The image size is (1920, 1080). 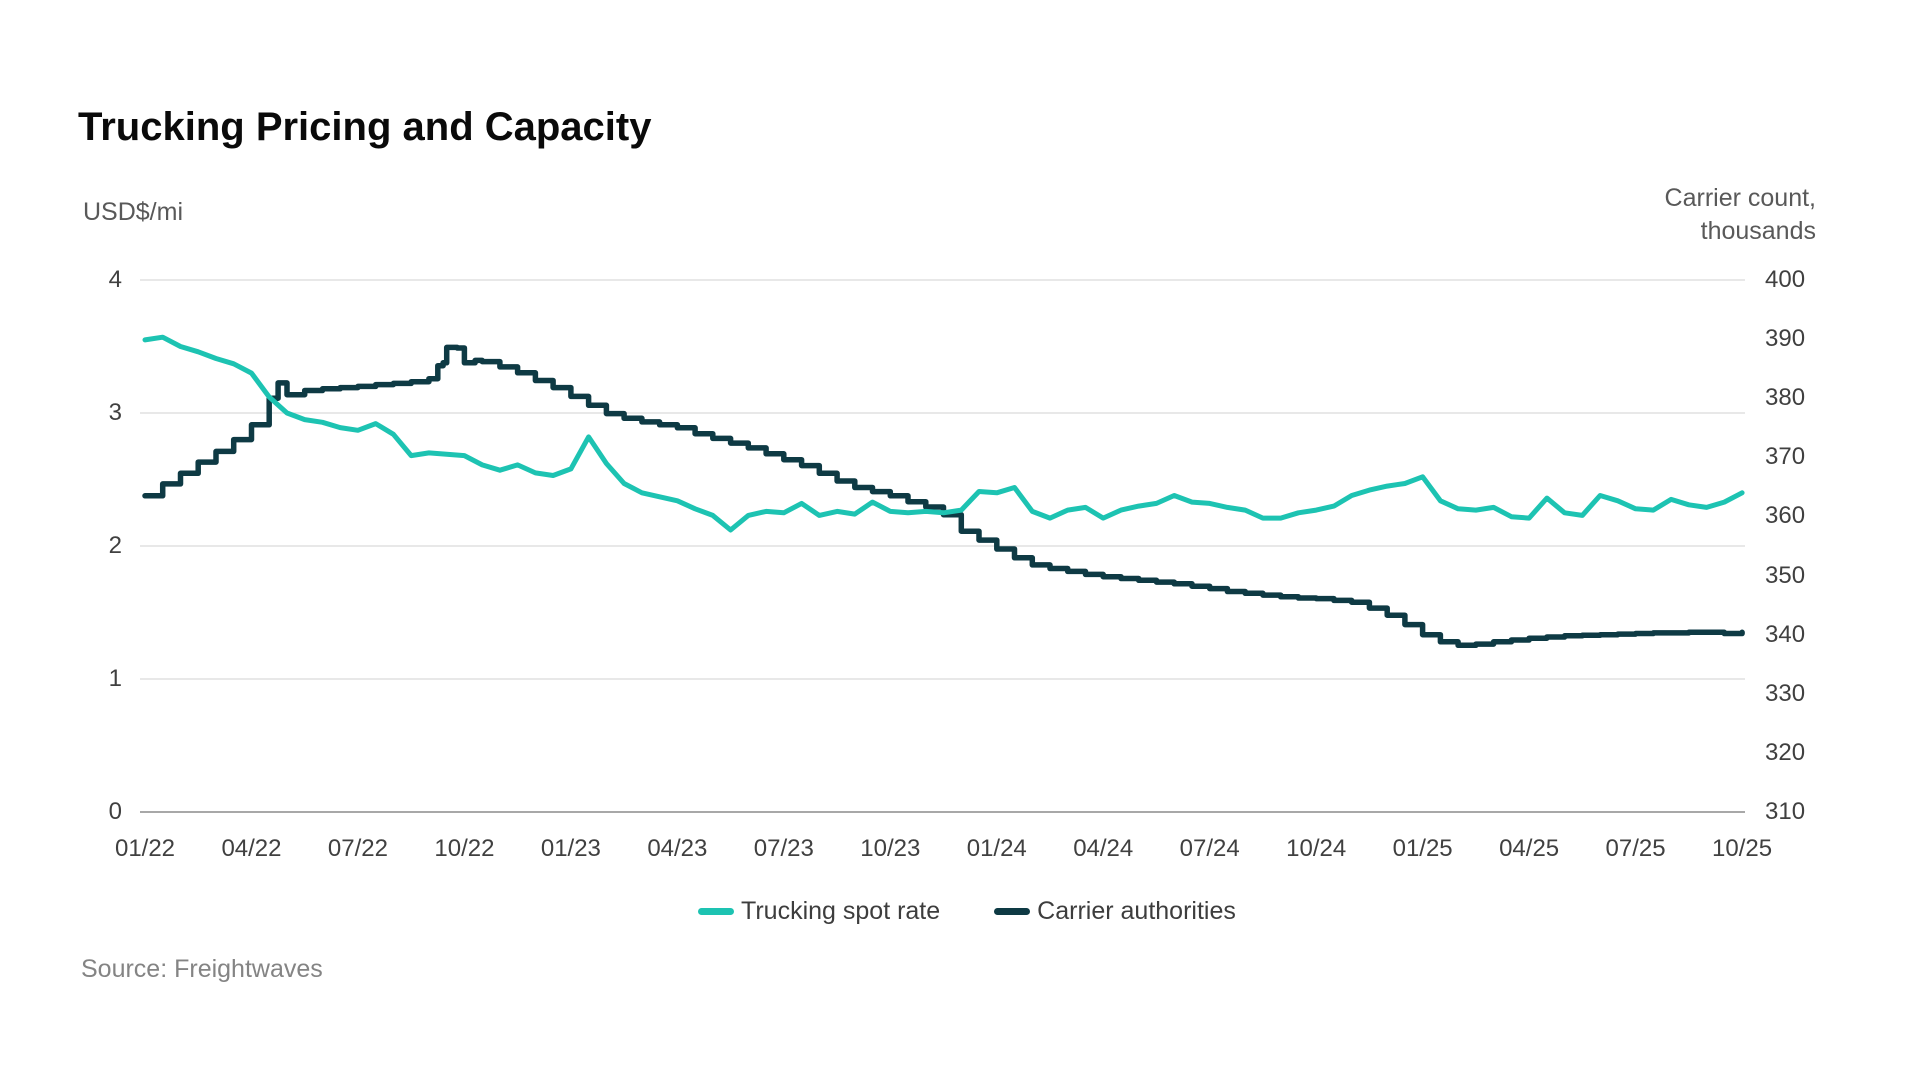 I want to click on y-tick-label-right: 350, so click(x=1785, y=575).